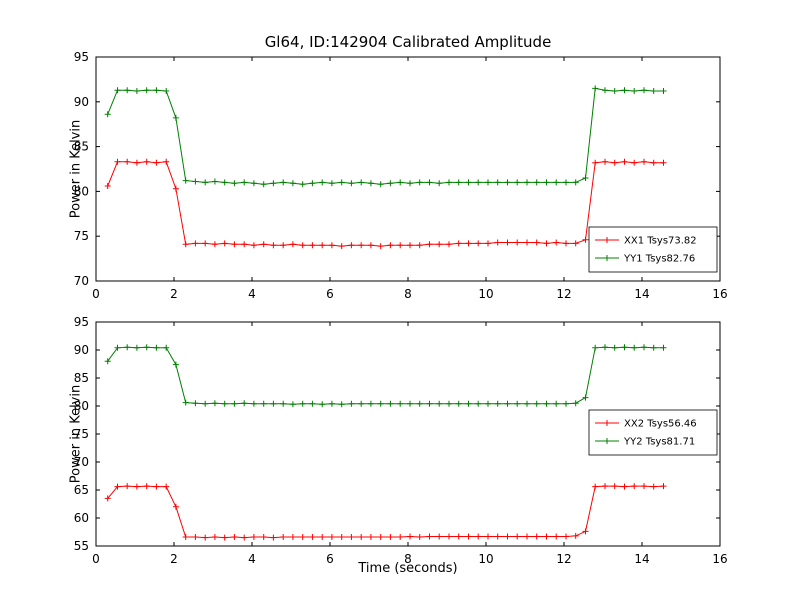 This screenshot has width=800, height=600. I want to click on legend-entry-label: XX2 Tsys56.46, so click(660, 424).